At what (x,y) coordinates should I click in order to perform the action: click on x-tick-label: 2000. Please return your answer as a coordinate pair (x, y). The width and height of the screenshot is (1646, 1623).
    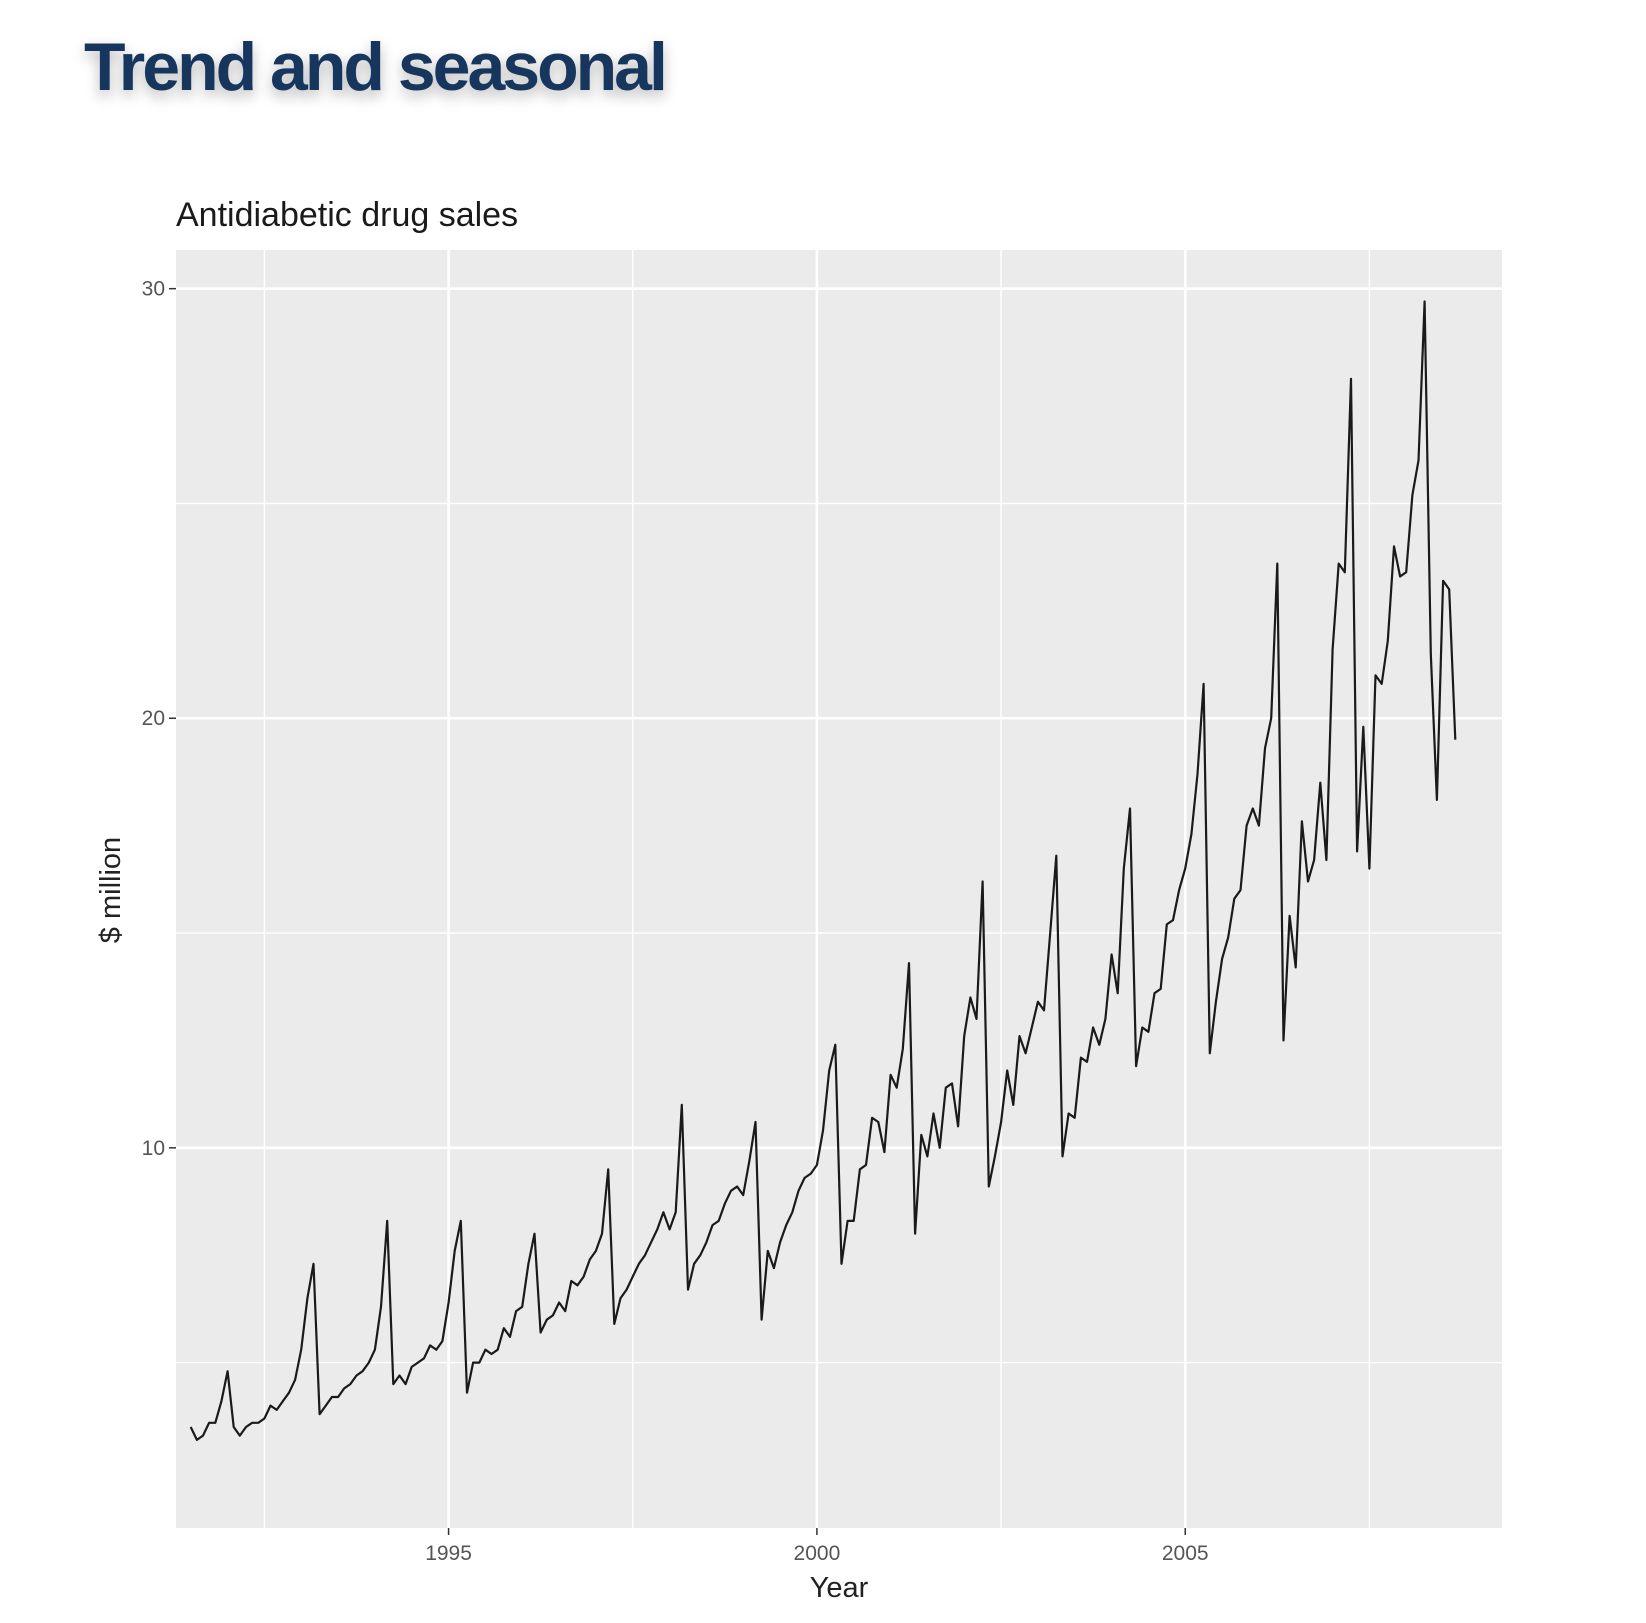
    Looking at the image, I should click on (817, 1553).